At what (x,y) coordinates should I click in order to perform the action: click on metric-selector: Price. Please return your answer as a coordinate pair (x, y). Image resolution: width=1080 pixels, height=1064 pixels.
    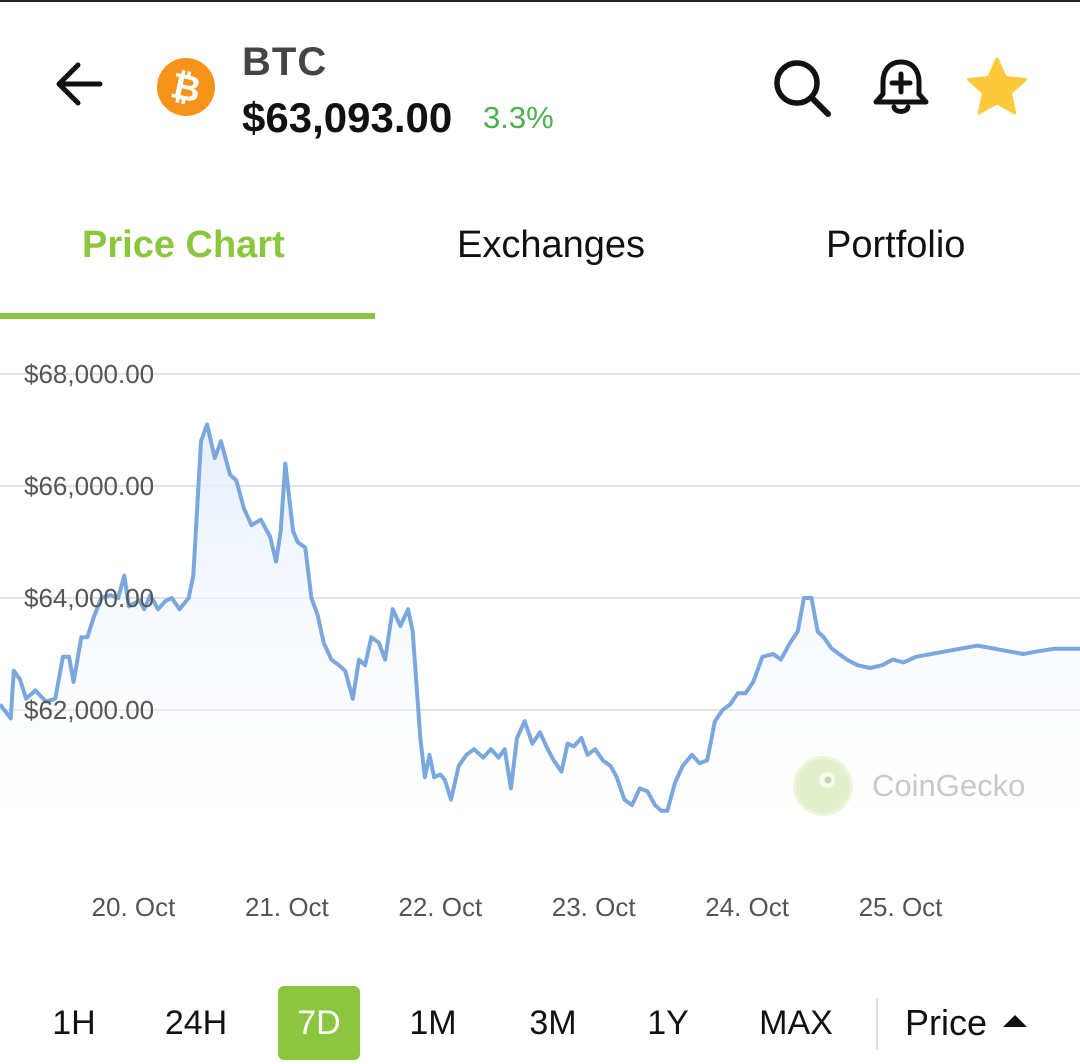
    Looking at the image, I should click on (966, 1023).